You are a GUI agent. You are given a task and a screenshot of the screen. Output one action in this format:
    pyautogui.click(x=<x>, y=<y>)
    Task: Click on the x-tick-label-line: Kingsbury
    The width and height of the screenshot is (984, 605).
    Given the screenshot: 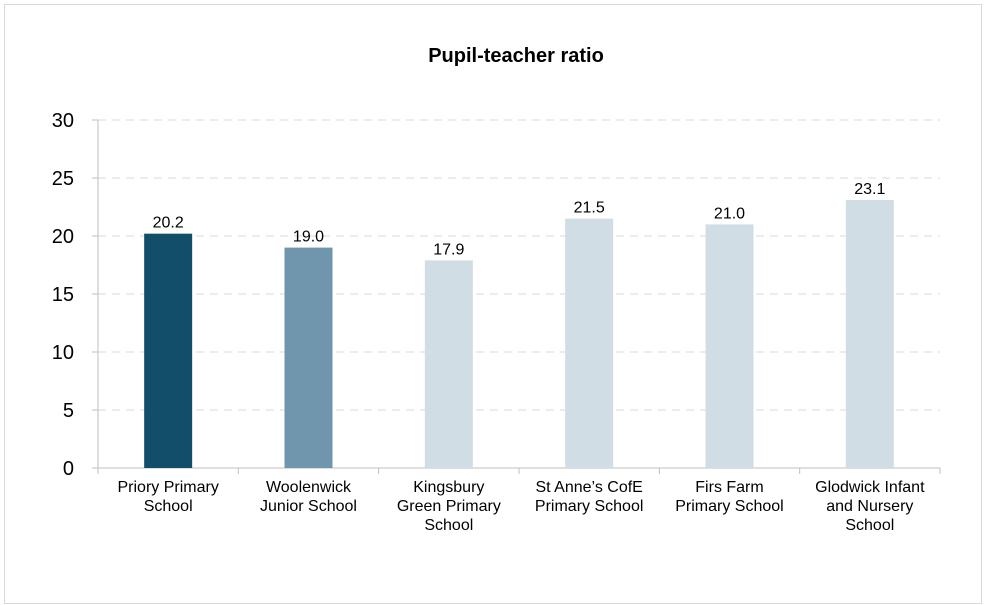 What is the action you would take?
    pyautogui.click(x=448, y=487)
    